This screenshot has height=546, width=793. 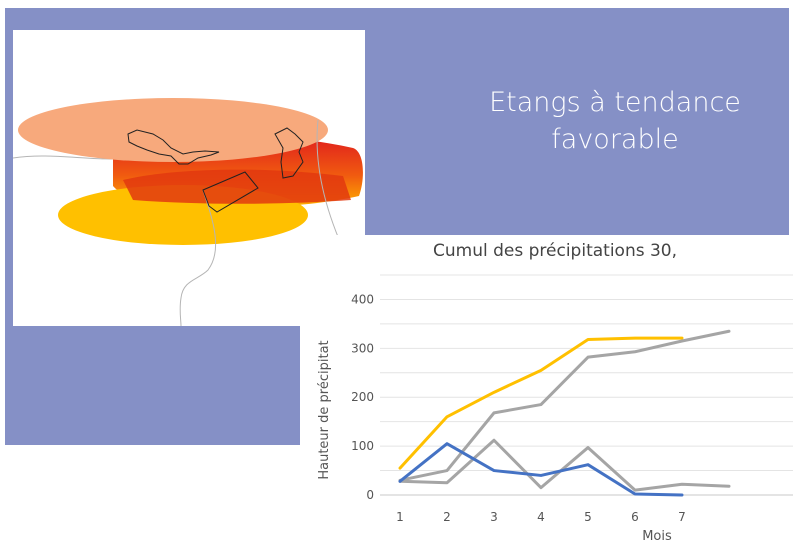 What do you see at coordinates (362, 299) in the screenshot?
I see `y-tick-label: 400` at bounding box center [362, 299].